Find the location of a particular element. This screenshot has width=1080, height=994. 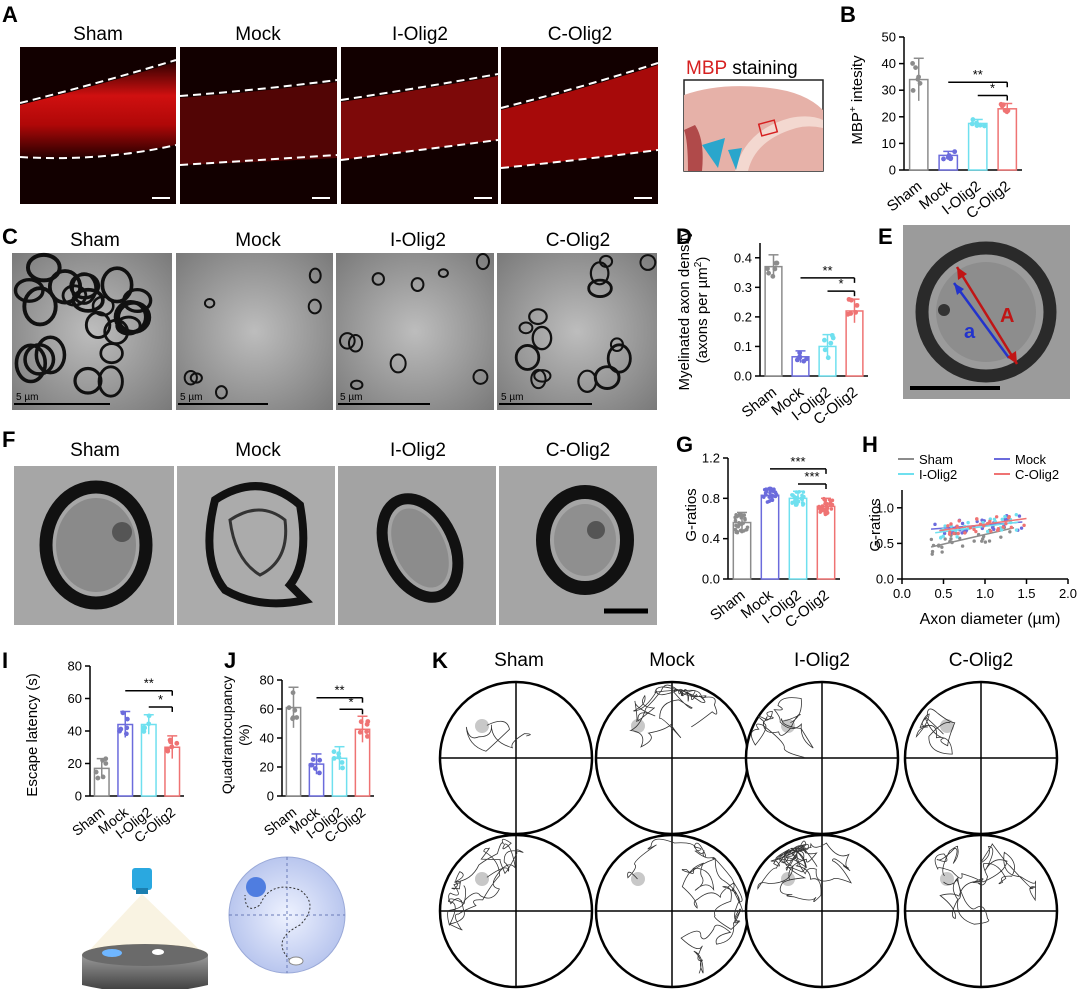

outer-diameter-label: A is located at coordinates (1007, 316).